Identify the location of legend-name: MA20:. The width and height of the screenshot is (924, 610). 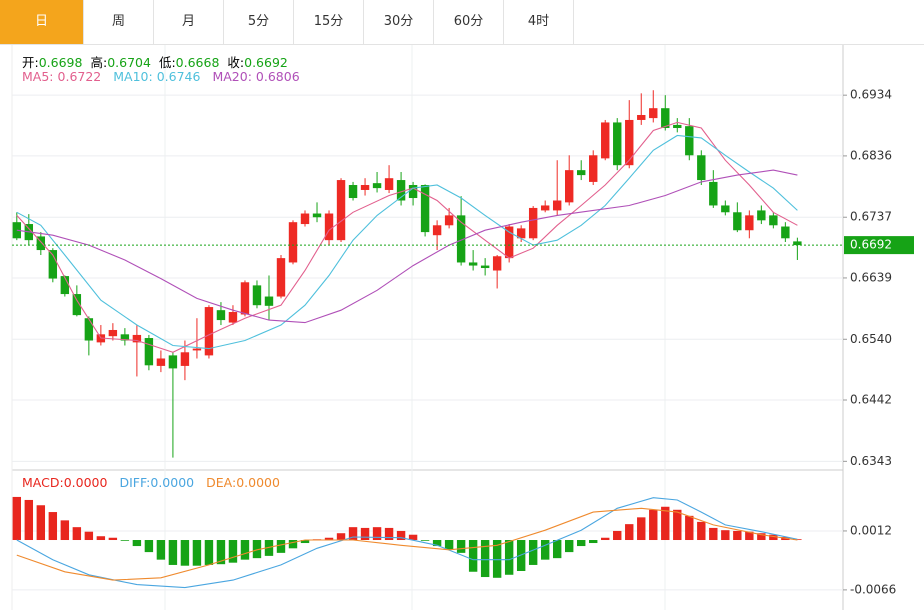
(232, 76).